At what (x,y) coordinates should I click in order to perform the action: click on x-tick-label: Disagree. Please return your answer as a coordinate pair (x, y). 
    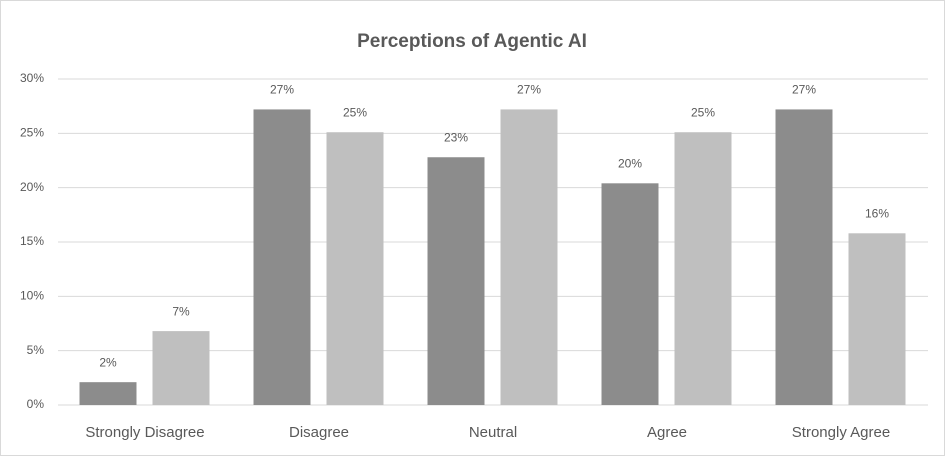
    Looking at the image, I should click on (319, 432).